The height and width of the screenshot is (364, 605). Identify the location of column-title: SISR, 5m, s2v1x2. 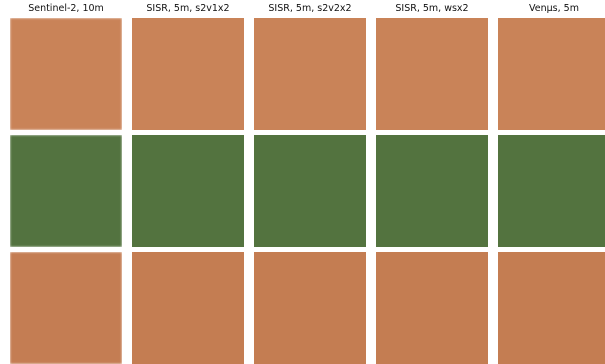
(188, 8).